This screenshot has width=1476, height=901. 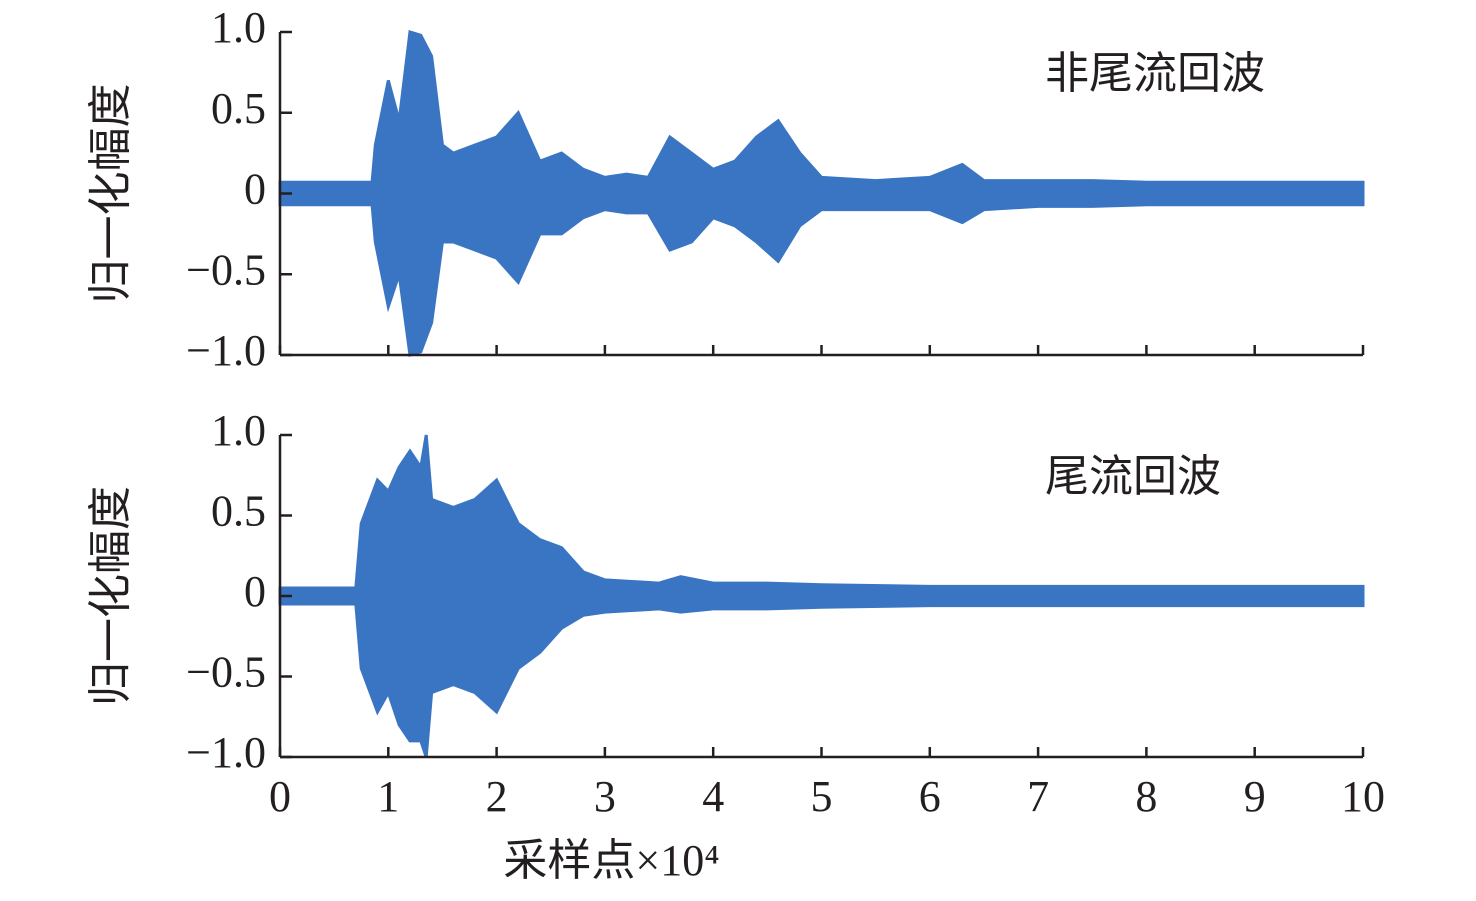 What do you see at coordinates (280, 796) in the screenshot?
I see `x-tick-label: 0` at bounding box center [280, 796].